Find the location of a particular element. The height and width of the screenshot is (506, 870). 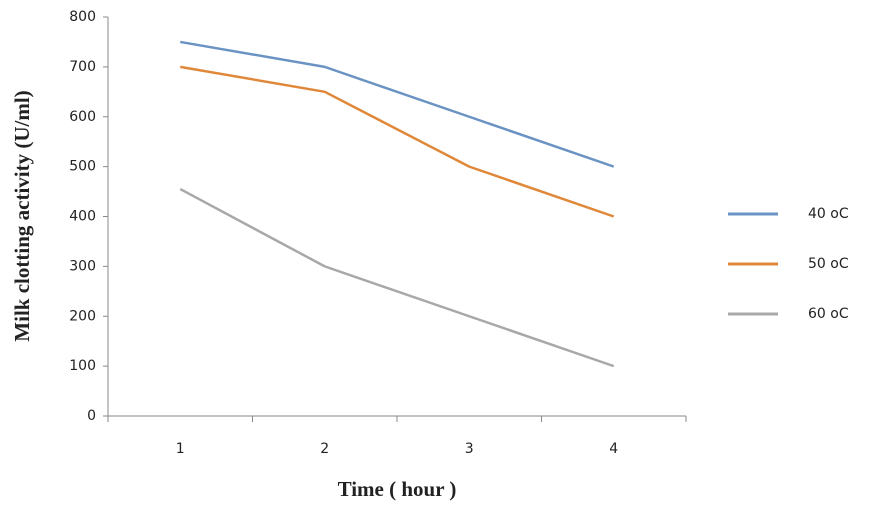

legend-label: 60 oC is located at coordinates (828, 314).